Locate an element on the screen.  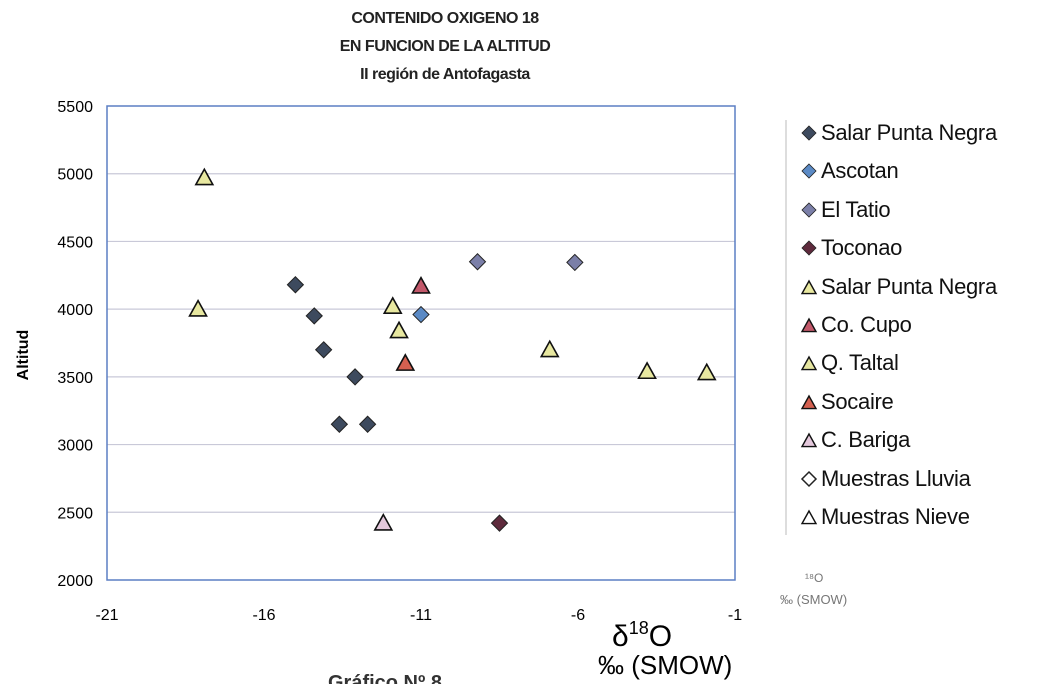
y-tick-label: 3000 is located at coordinates (75, 446).